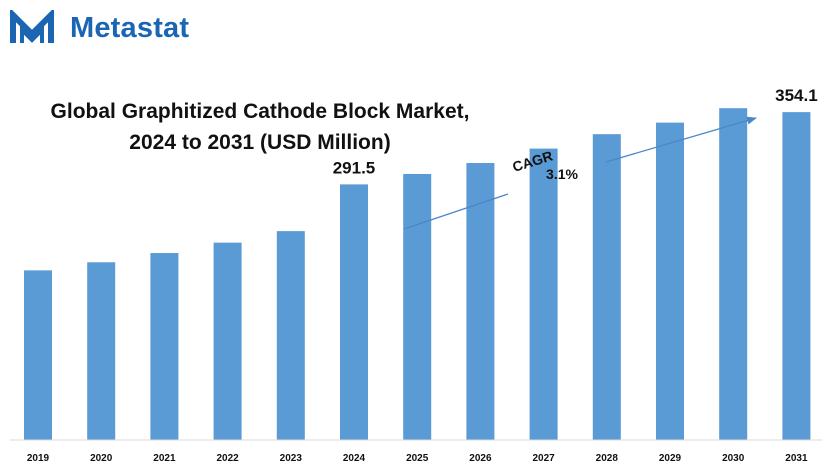 The width and height of the screenshot is (828, 468). What do you see at coordinates (796, 276) in the screenshot?
I see `bar-2031` at bounding box center [796, 276].